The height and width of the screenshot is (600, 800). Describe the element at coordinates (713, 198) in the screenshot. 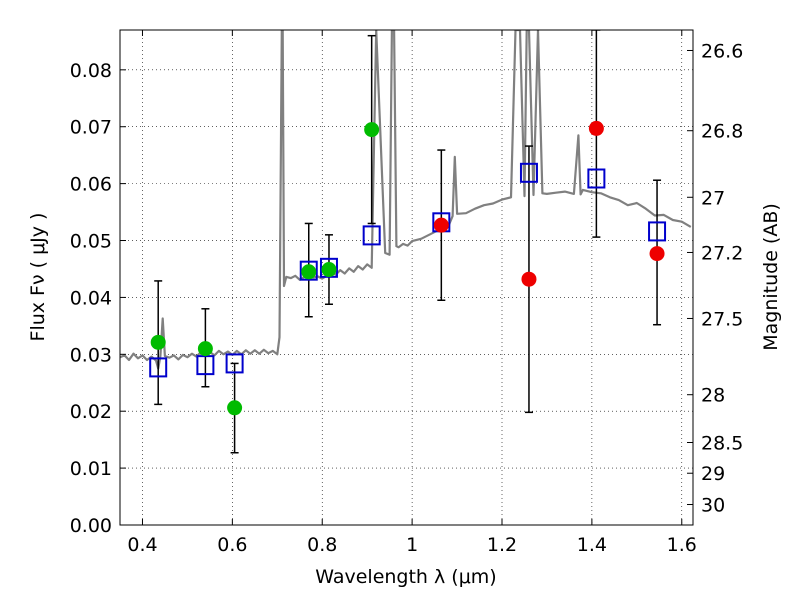

I see `right-tick-label: 27` at that location.